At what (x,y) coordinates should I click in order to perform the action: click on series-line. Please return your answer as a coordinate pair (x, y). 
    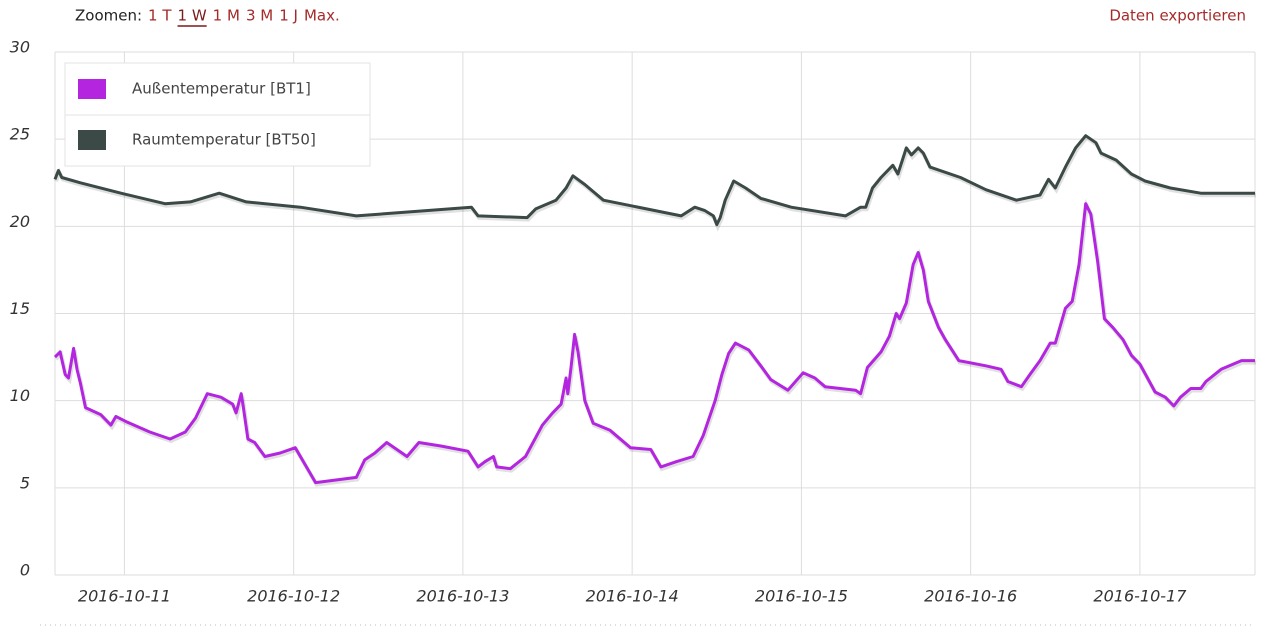
    Looking at the image, I should click on (654, 180).